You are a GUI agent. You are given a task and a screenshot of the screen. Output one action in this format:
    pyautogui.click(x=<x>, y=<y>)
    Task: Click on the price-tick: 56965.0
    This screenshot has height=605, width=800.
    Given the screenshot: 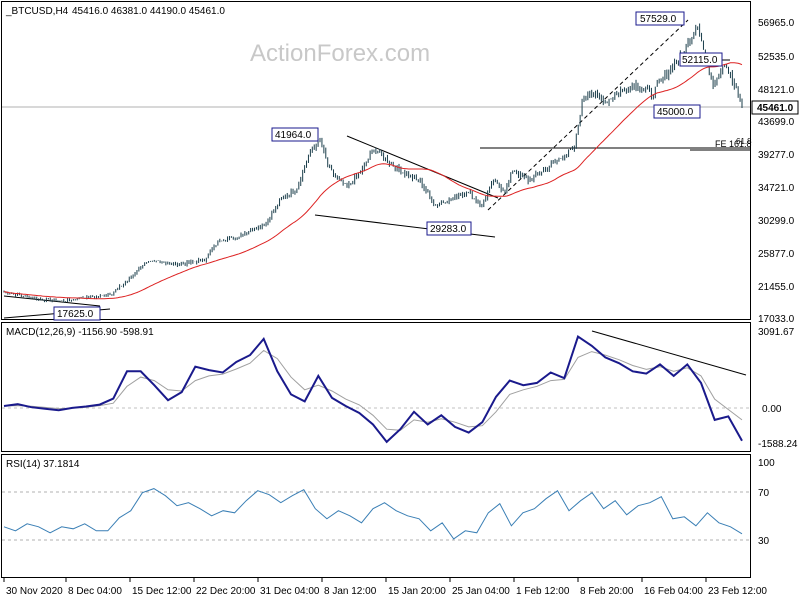 What is the action you would take?
    pyautogui.click(x=776, y=23)
    